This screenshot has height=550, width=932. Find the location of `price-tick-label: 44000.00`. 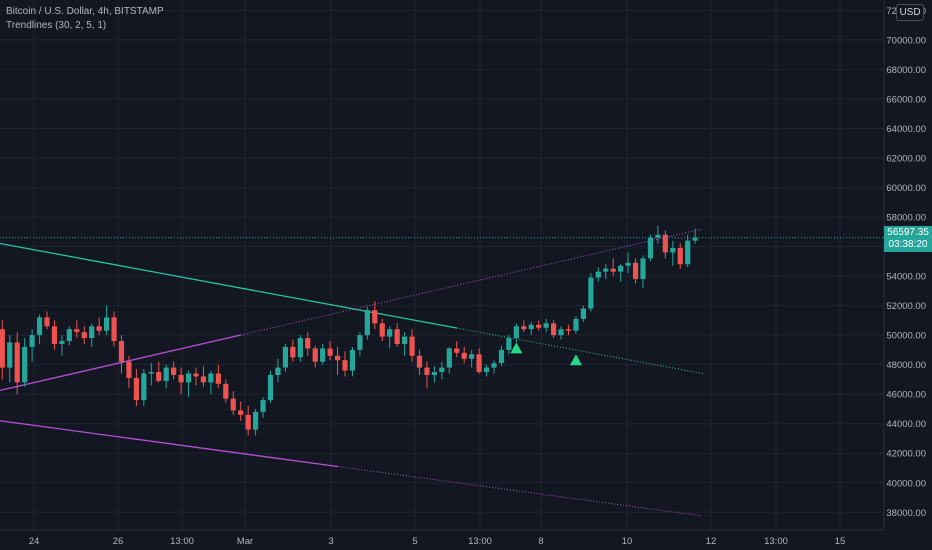

price-tick-label: 44000.00 is located at coordinates (906, 424).